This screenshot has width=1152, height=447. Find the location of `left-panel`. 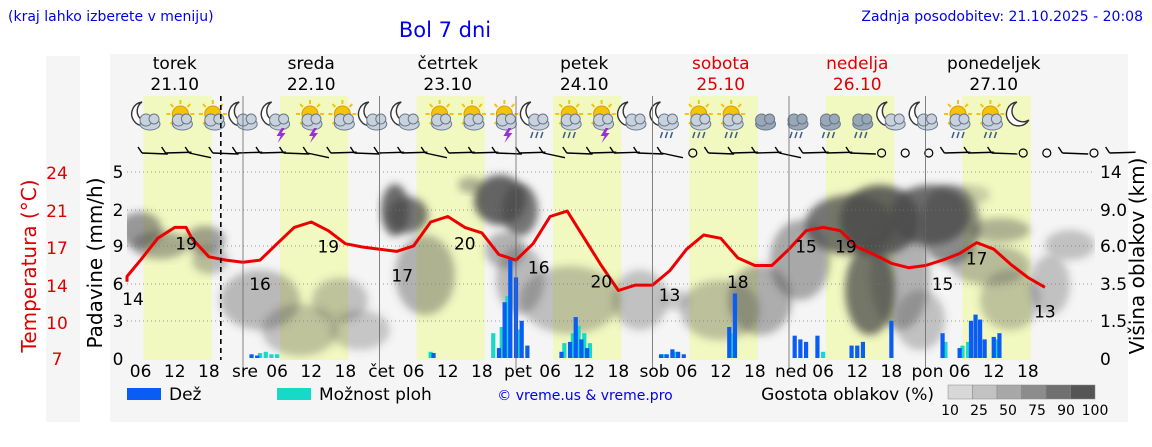

left-panel is located at coordinates (63, 239).